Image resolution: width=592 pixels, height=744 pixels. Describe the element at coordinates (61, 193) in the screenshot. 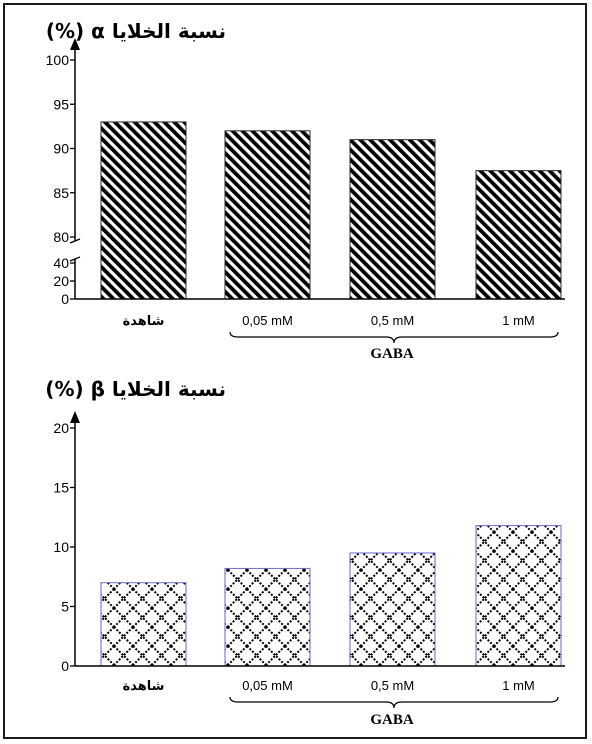

I see `y-tick-label: 85` at that location.